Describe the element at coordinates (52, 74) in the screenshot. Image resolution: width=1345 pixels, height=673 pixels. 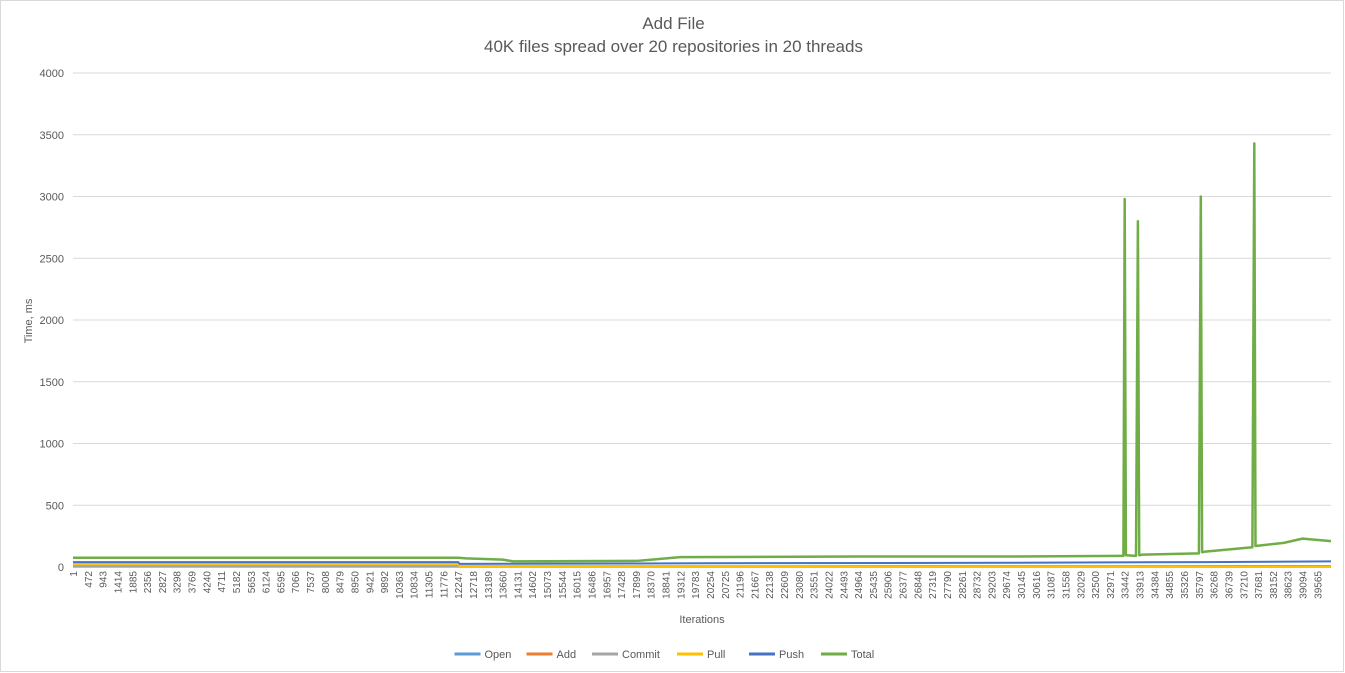
I see `y-tick-label: 4000` at that location.